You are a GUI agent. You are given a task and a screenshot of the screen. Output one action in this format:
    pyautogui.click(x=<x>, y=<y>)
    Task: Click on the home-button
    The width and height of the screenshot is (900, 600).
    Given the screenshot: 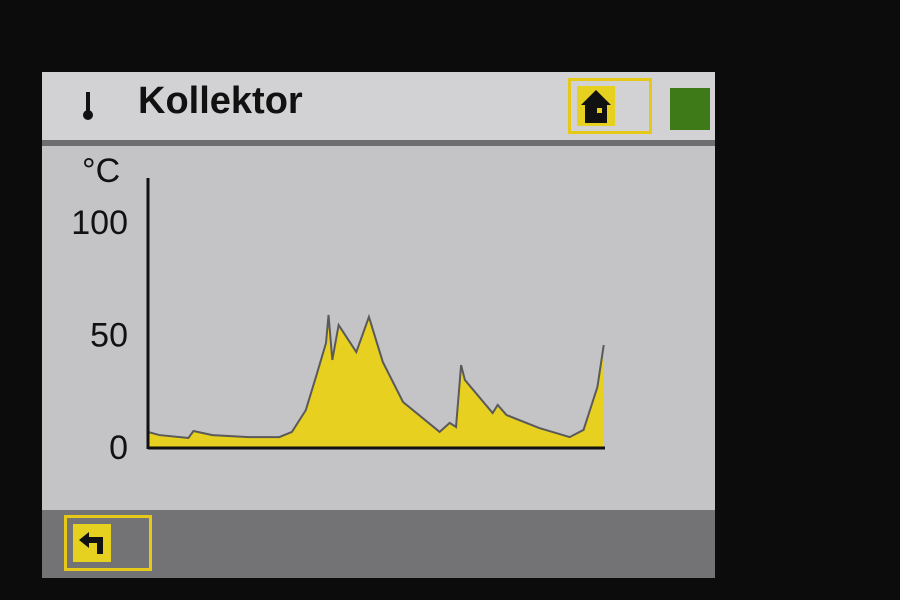 What is the action you would take?
    pyautogui.click(x=610, y=106)
    